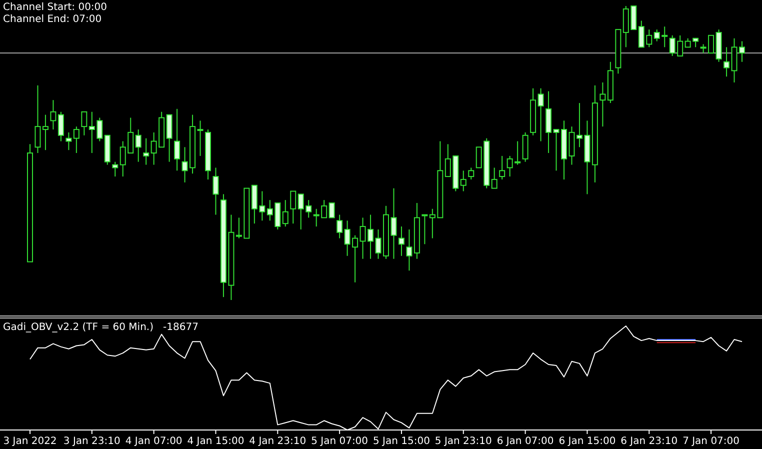  Describe the element at coordinates (339, 441) in the screenshot. I see `x-tick-label: 5 Jan 07:00` at that location.